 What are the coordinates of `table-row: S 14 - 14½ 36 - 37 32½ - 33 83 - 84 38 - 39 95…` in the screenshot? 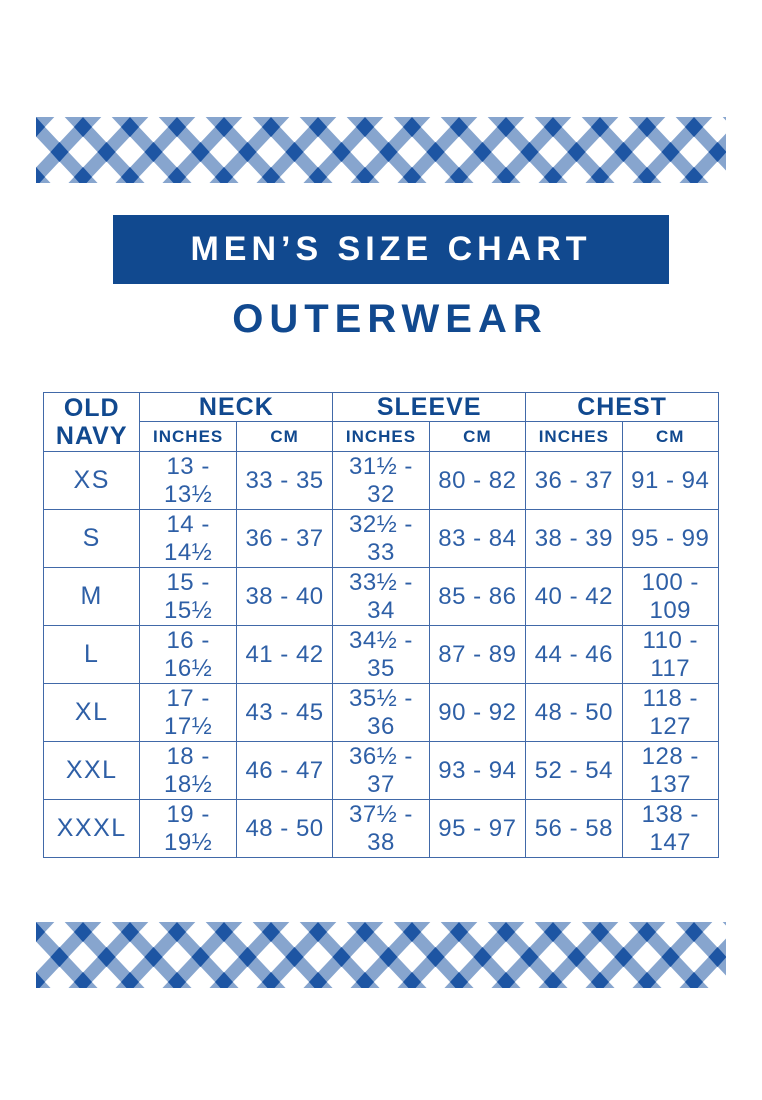 It's located at (381, 538).